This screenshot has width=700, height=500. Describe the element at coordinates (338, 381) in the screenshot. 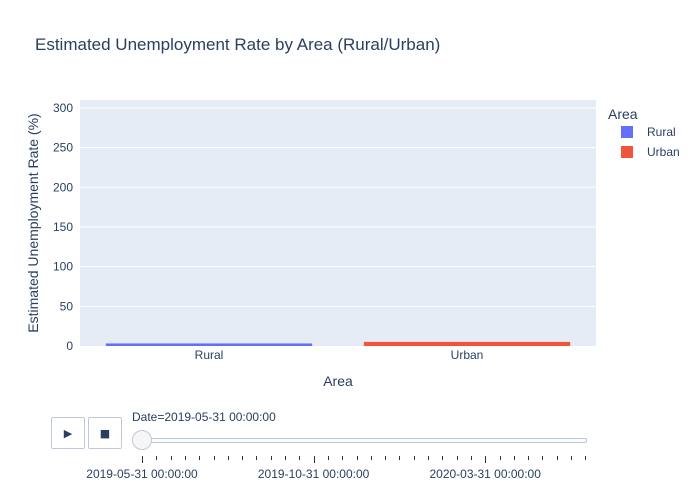

I see `x-axis-label: Area` at that location.